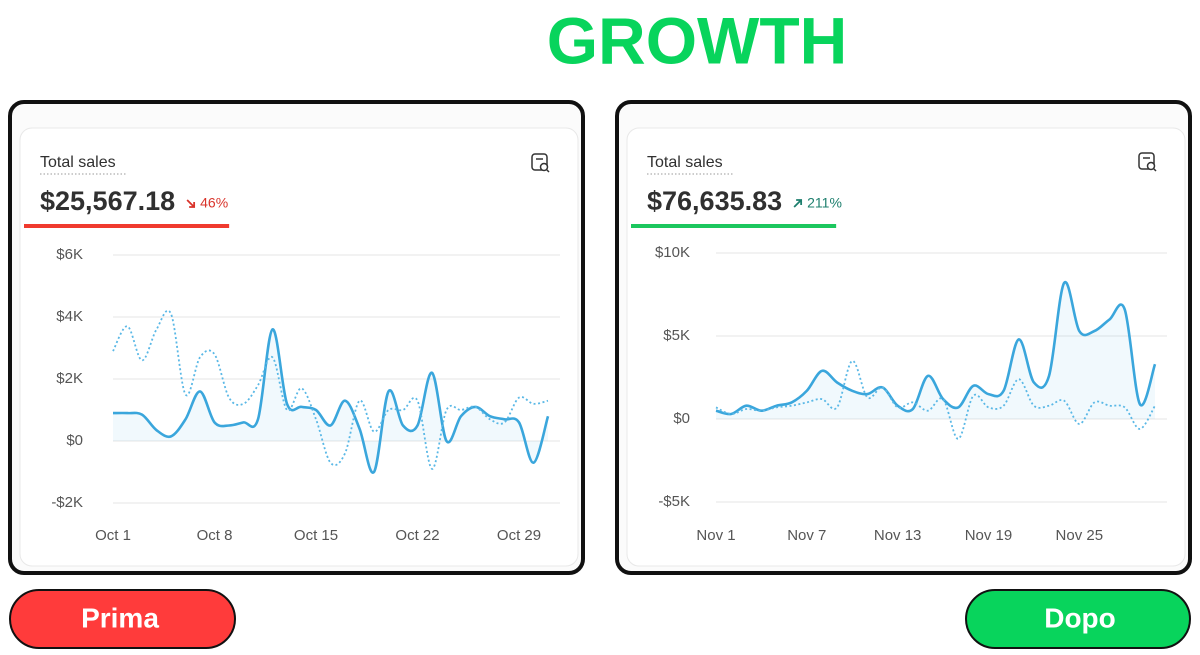  Describe the element at coordinates (672, 252) in the screenshot. I see `y-tick-label: $10K` at that location.